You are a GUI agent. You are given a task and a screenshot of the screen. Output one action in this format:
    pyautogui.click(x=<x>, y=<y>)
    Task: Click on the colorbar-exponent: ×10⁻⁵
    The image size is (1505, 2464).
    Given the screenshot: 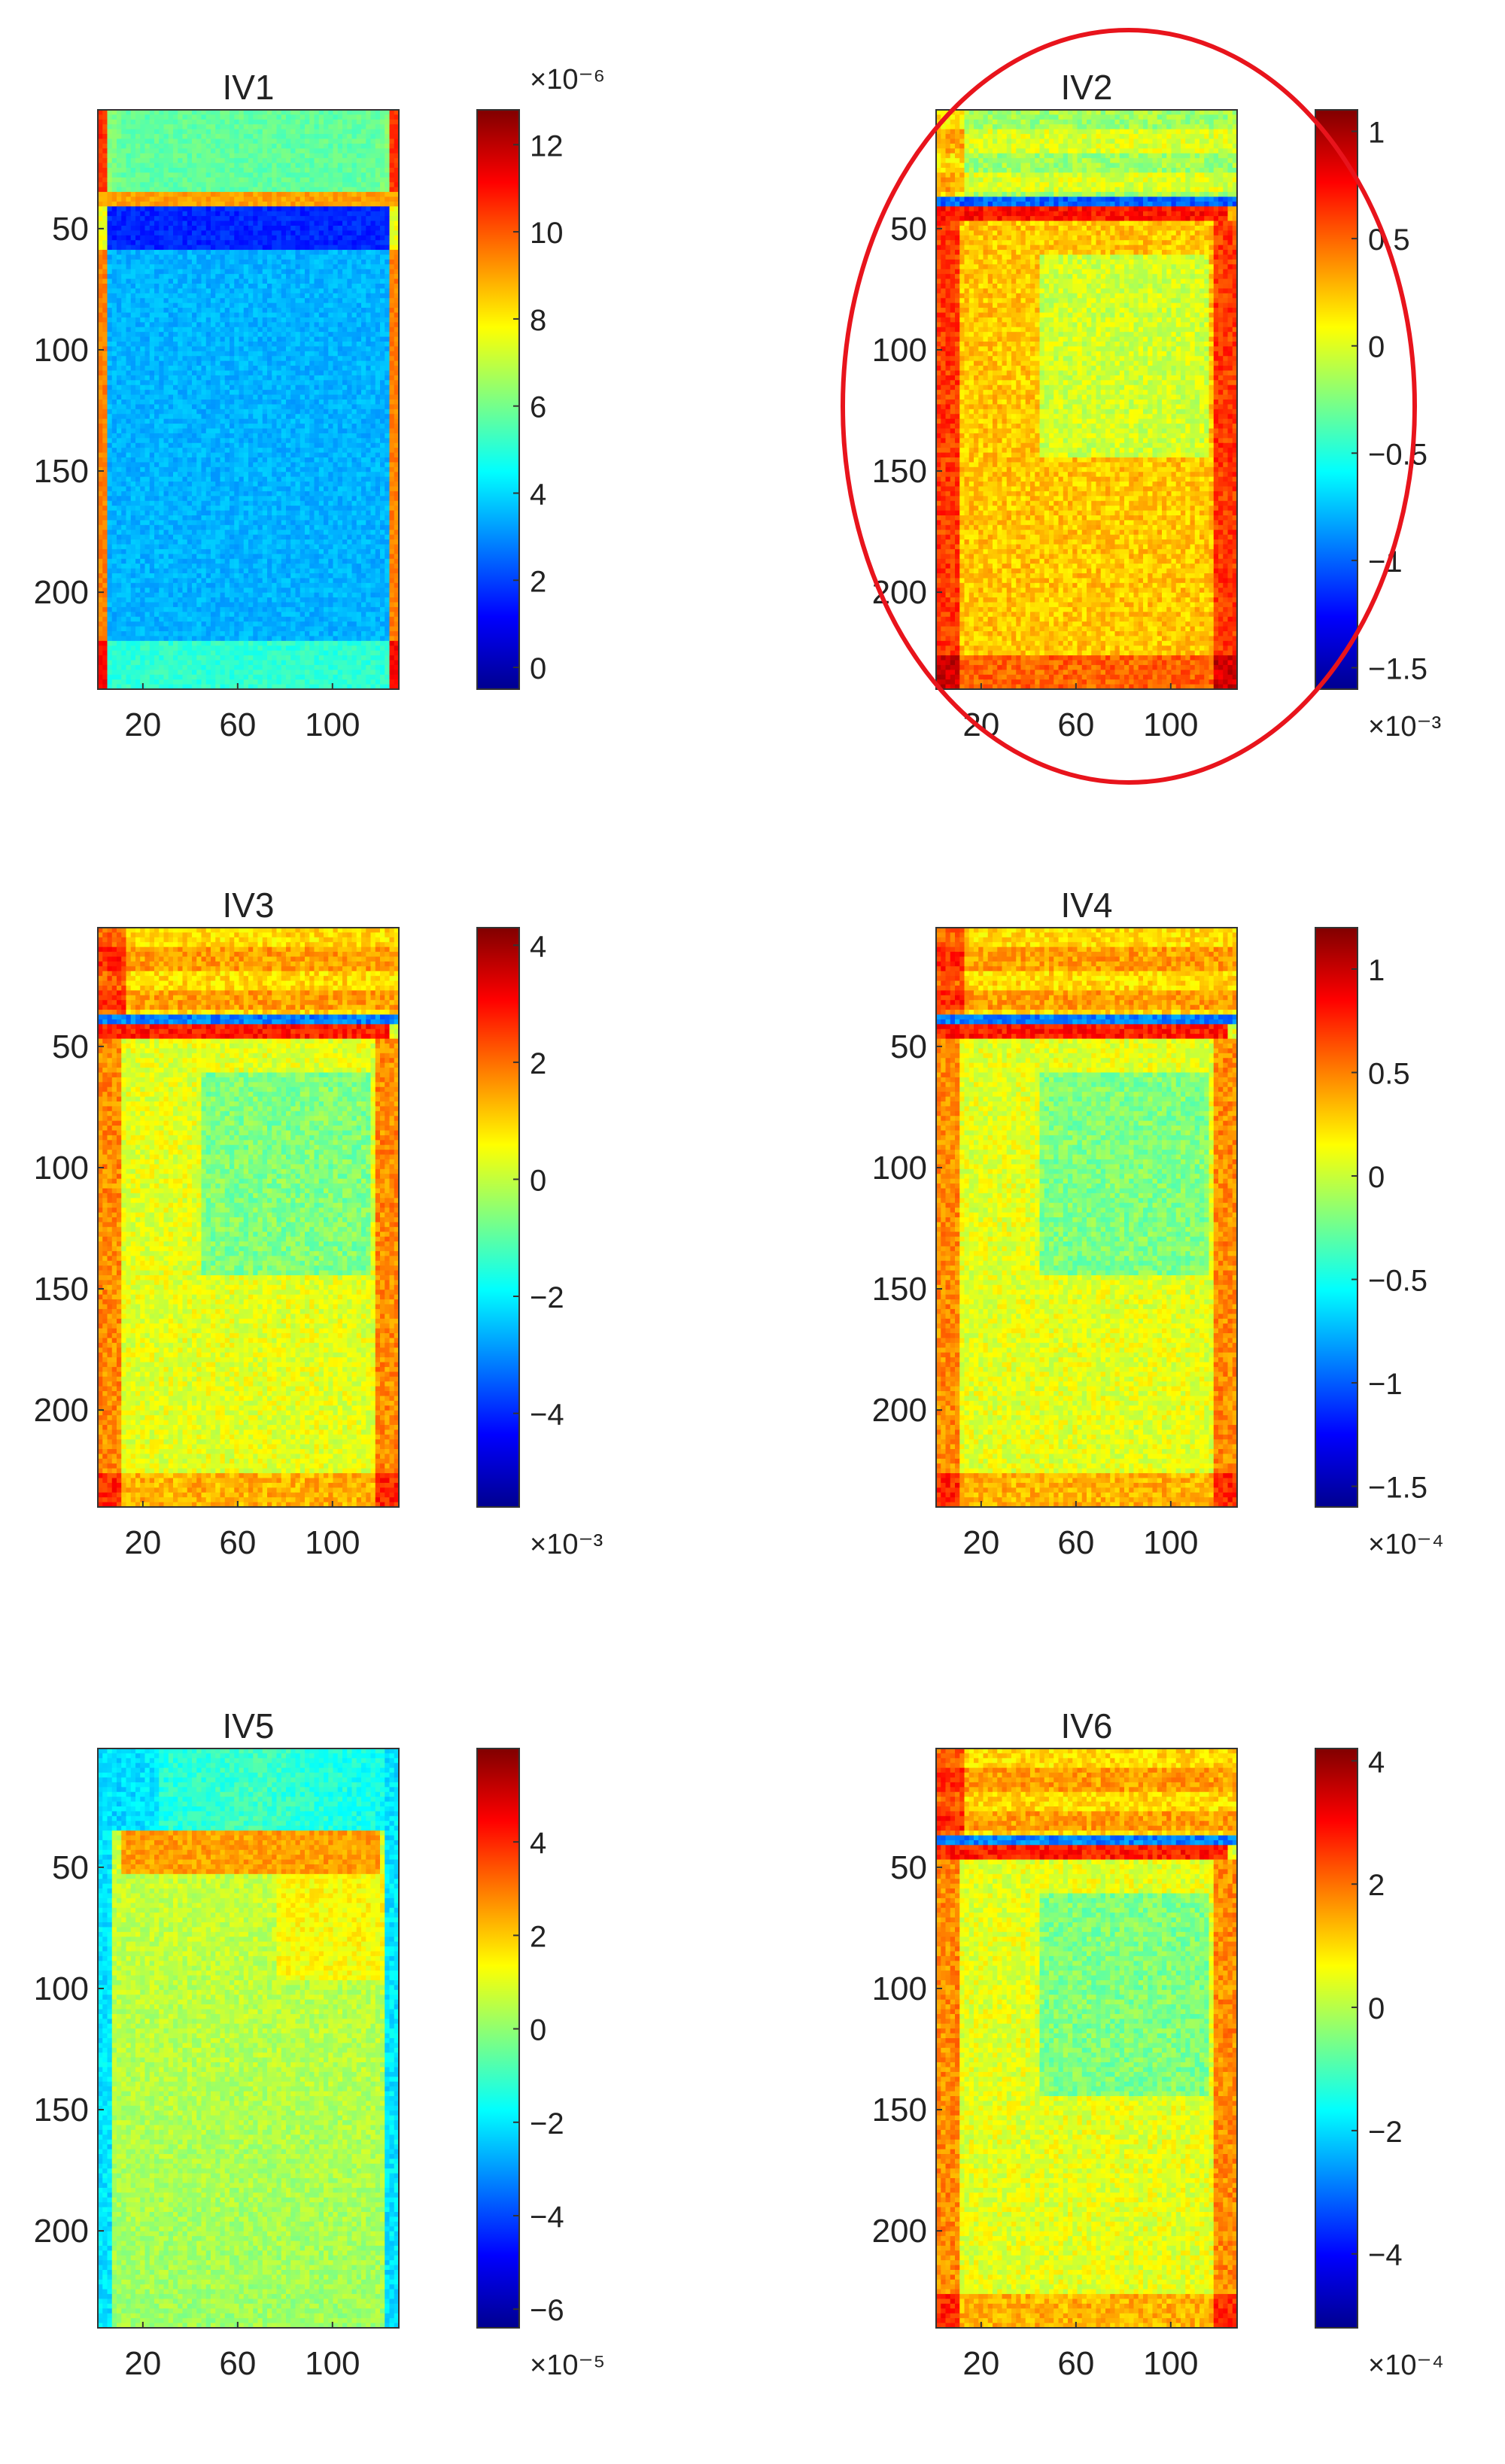 What is the action you would take?
    pyautogui.click(x=567, y=2365)
    